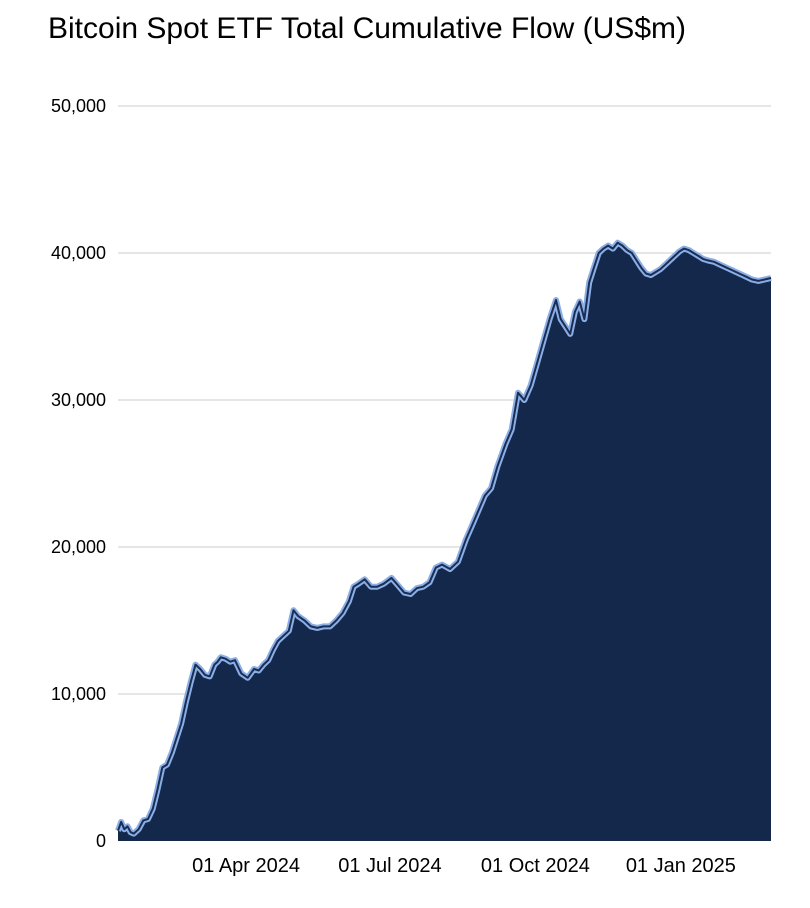 The height and width of the screenshot is (908, 810). Describe the element at coordinates (101, 841) in the screenshot. I see `y-tick-label: 0` at that location.